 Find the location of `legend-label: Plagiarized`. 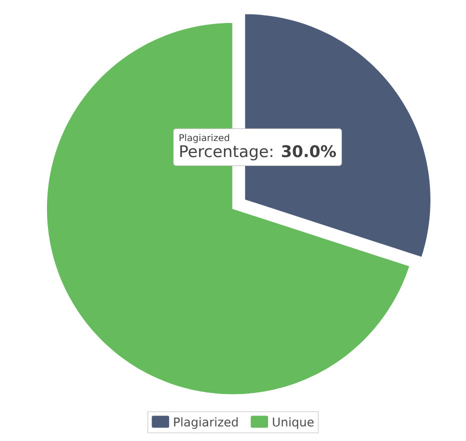

legend-label: Plagiarized is located at coordinates (206, 423).